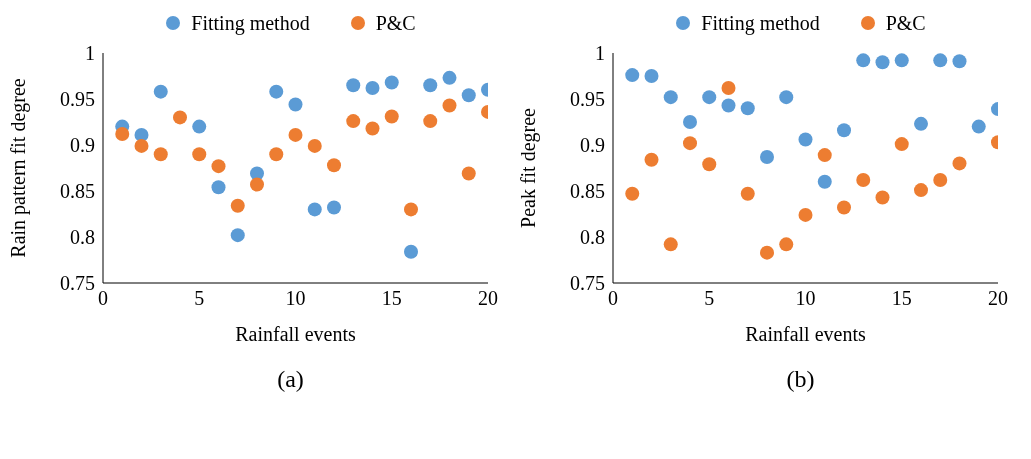  Describe the element at coordinates (587, 191) in the screenshot. I see `y-tick-label: 0.85` at that location.